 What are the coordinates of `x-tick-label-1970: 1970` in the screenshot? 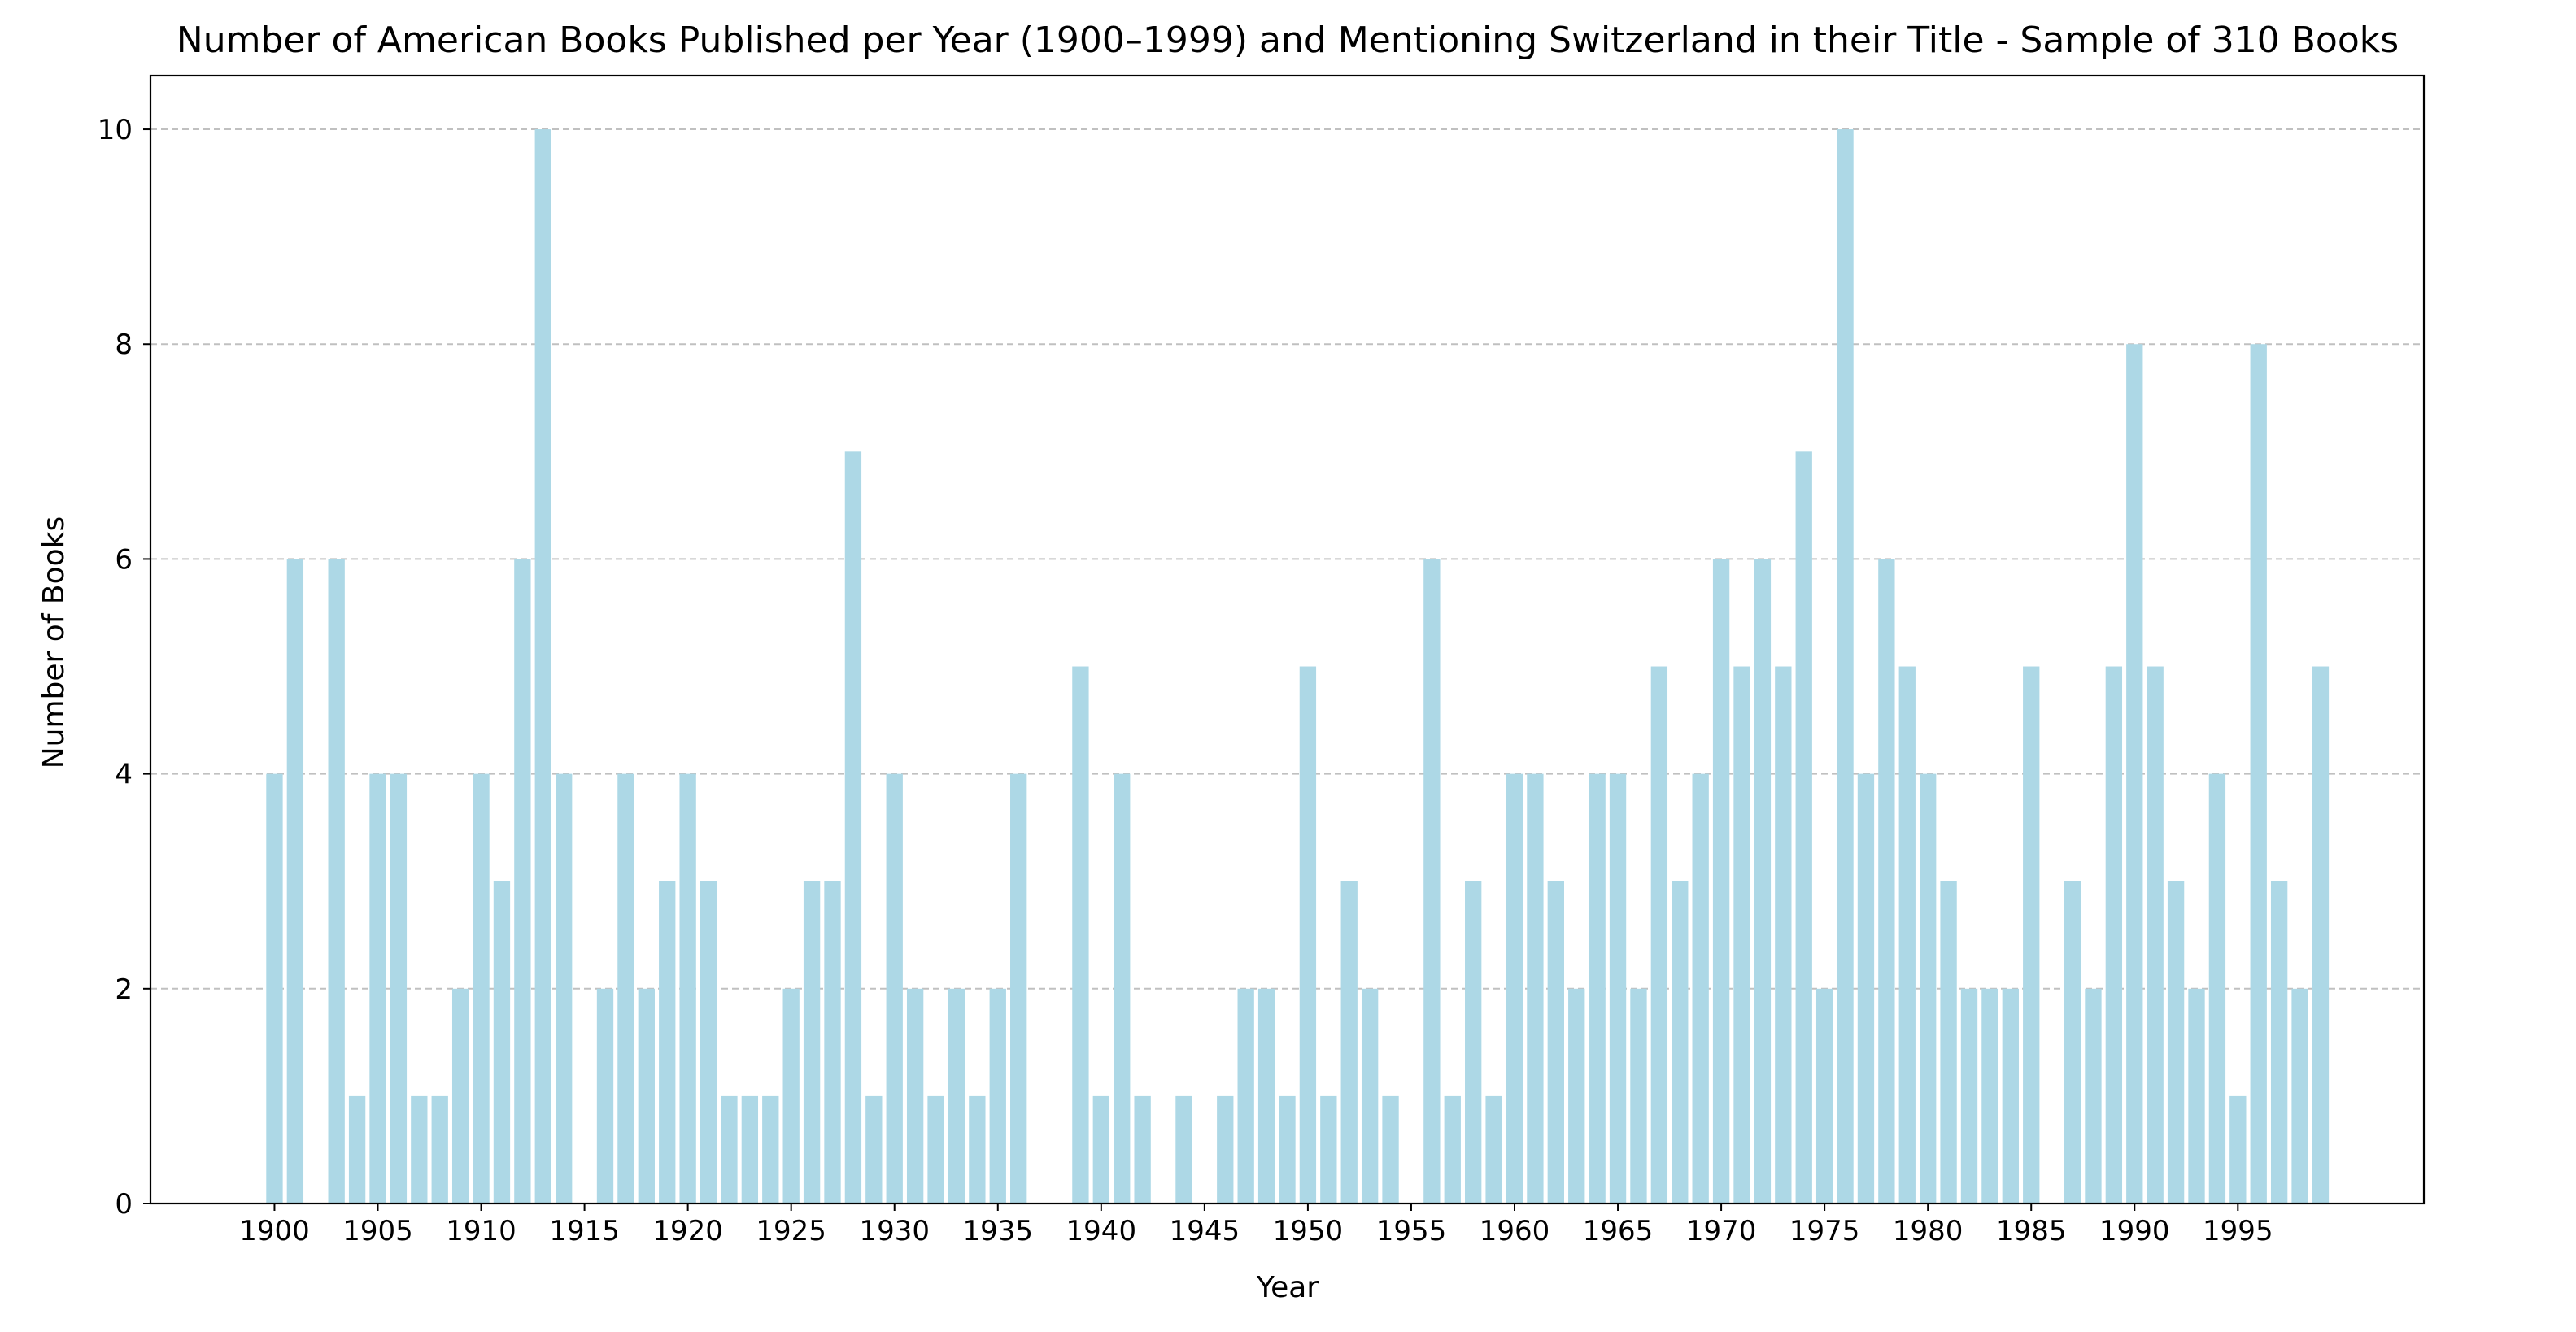 It's located at (1721, 1231).